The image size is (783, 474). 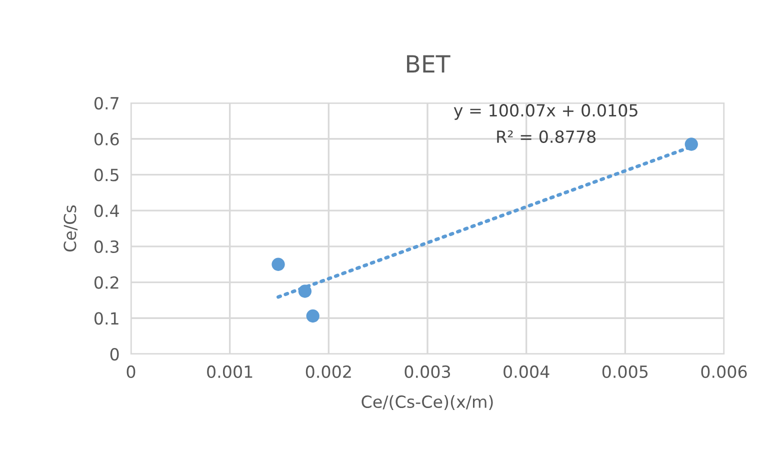 I want to click on y-tick-label: 0.7, so click(x=106, y=103).